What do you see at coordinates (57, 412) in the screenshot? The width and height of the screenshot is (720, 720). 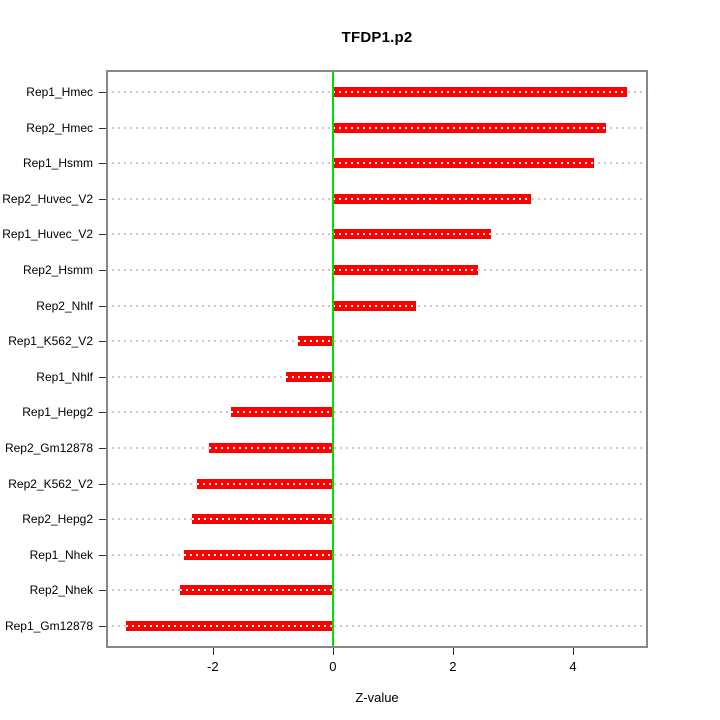 I see `y-axis-label: Rep1_Hepg2` at bounding box center [57, 412].